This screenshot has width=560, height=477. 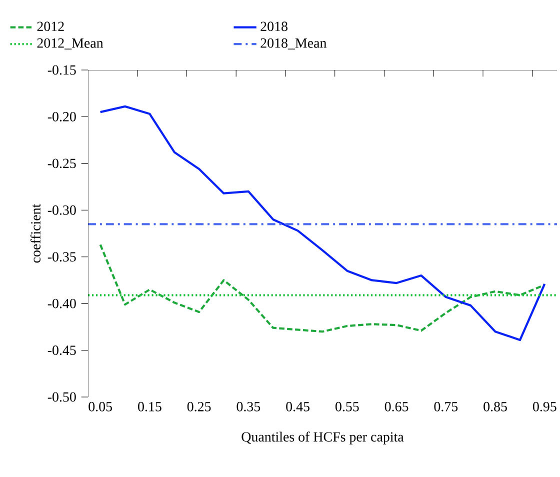 What do you see at coordinates (298, 407) in the screenshot?
I see `x-tick-label: 0.45` at bounding box center [298, 407].